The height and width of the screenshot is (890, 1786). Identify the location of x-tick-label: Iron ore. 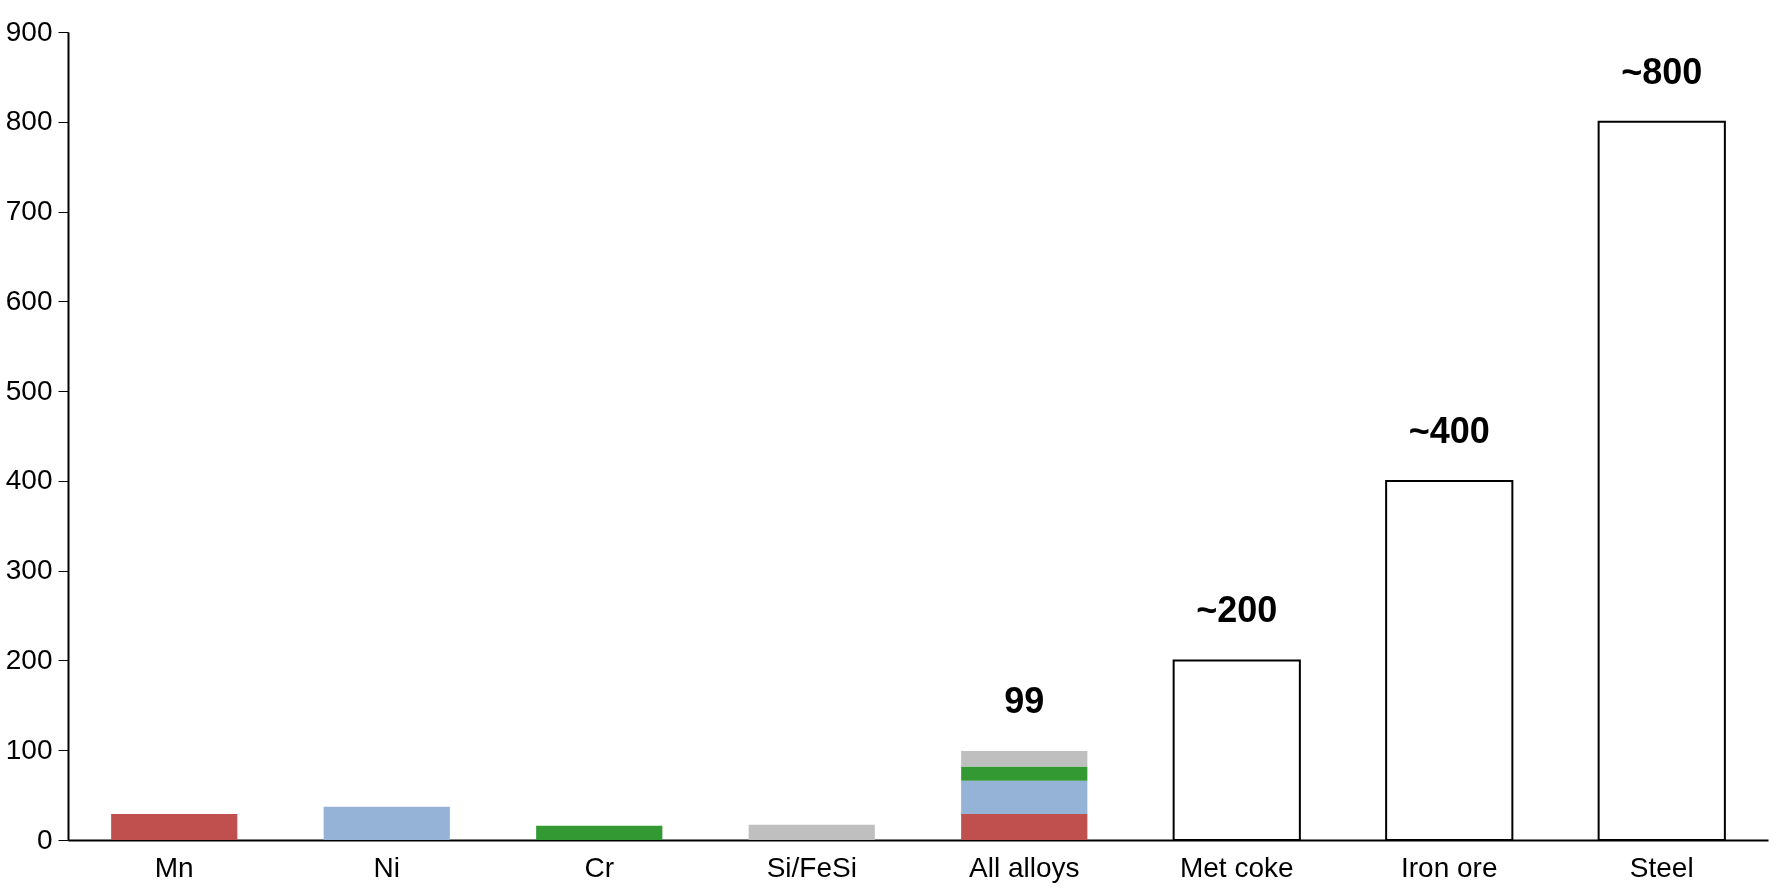
(1449, 867).